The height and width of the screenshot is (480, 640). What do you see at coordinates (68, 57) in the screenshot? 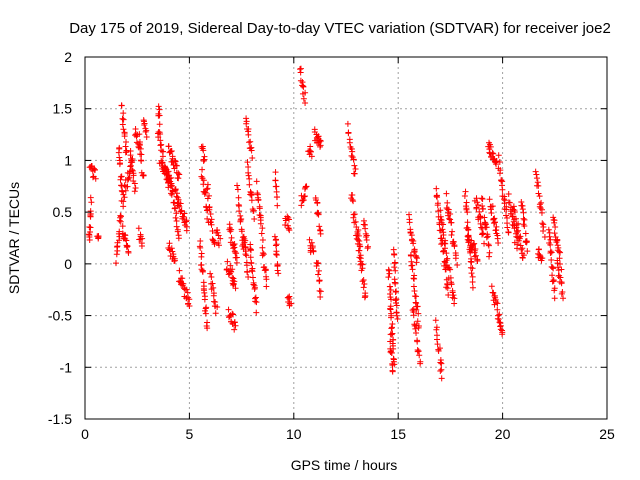
I see `y-tick-label: 2` at bounding box center [68, 57].